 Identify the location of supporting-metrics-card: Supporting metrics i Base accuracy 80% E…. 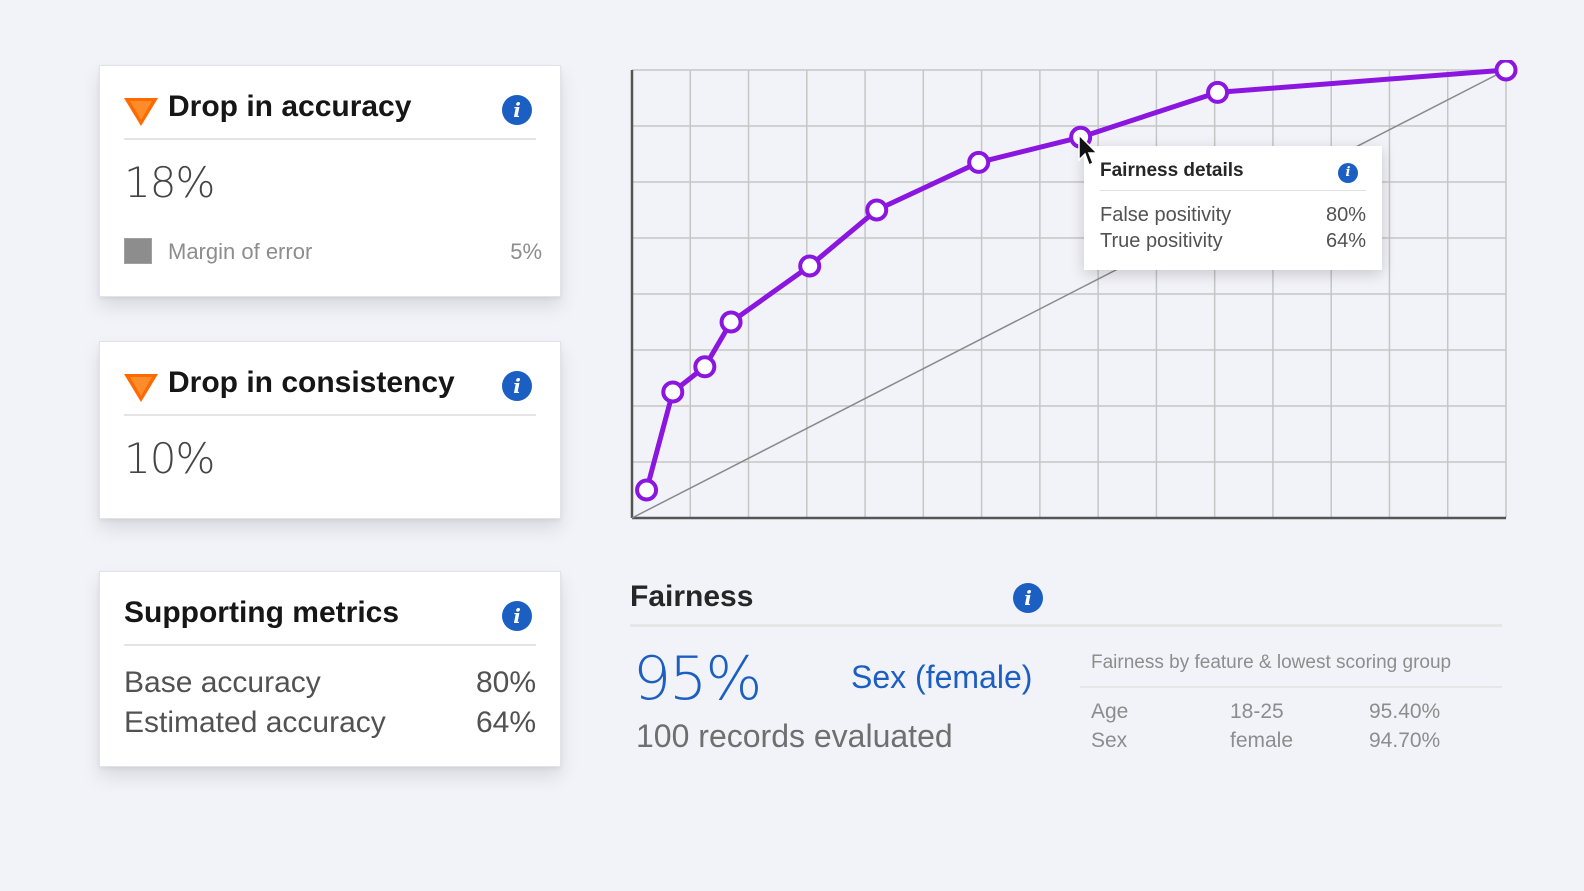
(330, 669).